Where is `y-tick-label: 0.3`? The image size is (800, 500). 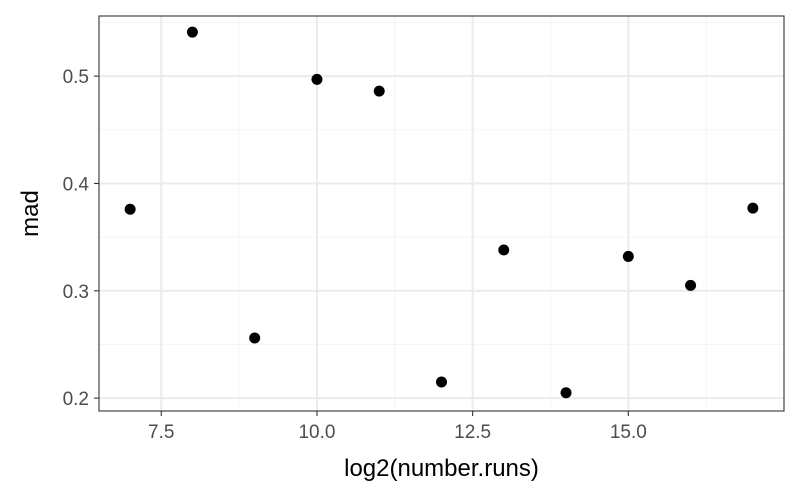 y-tick-label: 0.3 is located at coordinates (76, 292).